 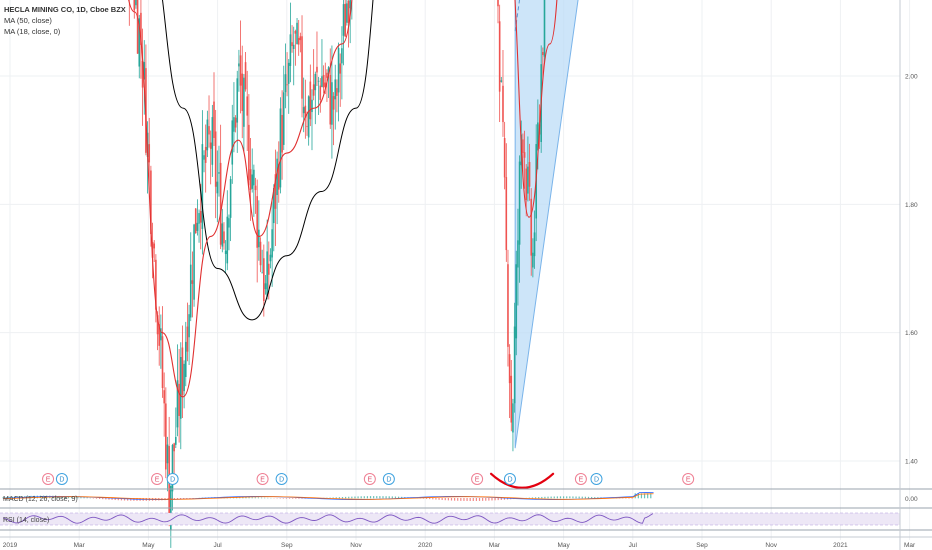 I want to click on event-letter: E, so click(x=370, y=480).